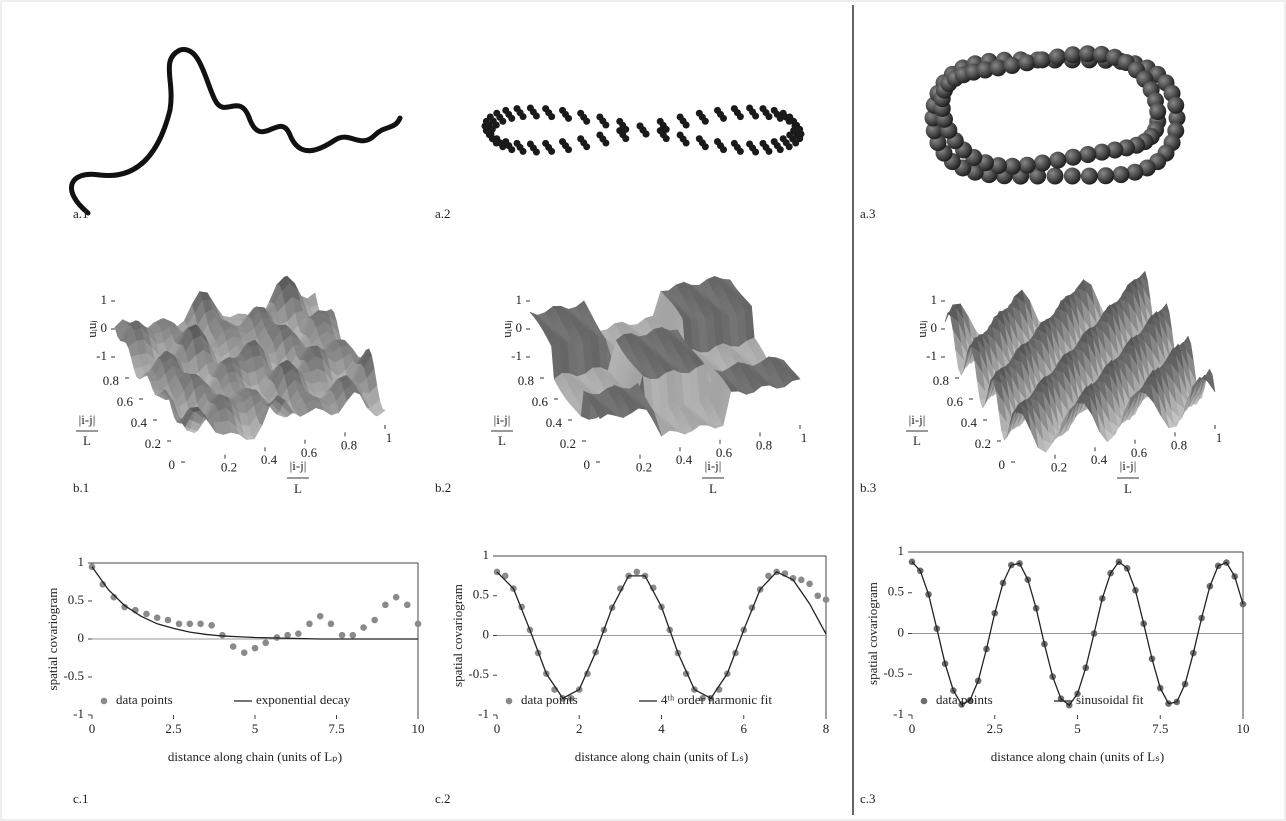 This screenshot has height=821, width=1286. I want to click on x-tick-label: 0.8, so click(764, 444).